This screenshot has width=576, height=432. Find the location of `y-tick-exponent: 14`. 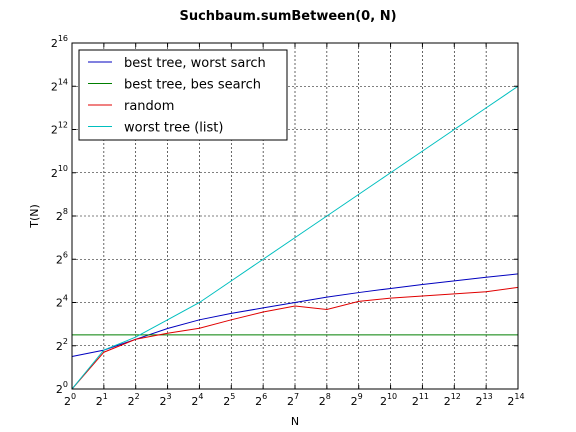

y-tick-exponent: 14 is located at coordinates (63, 81).